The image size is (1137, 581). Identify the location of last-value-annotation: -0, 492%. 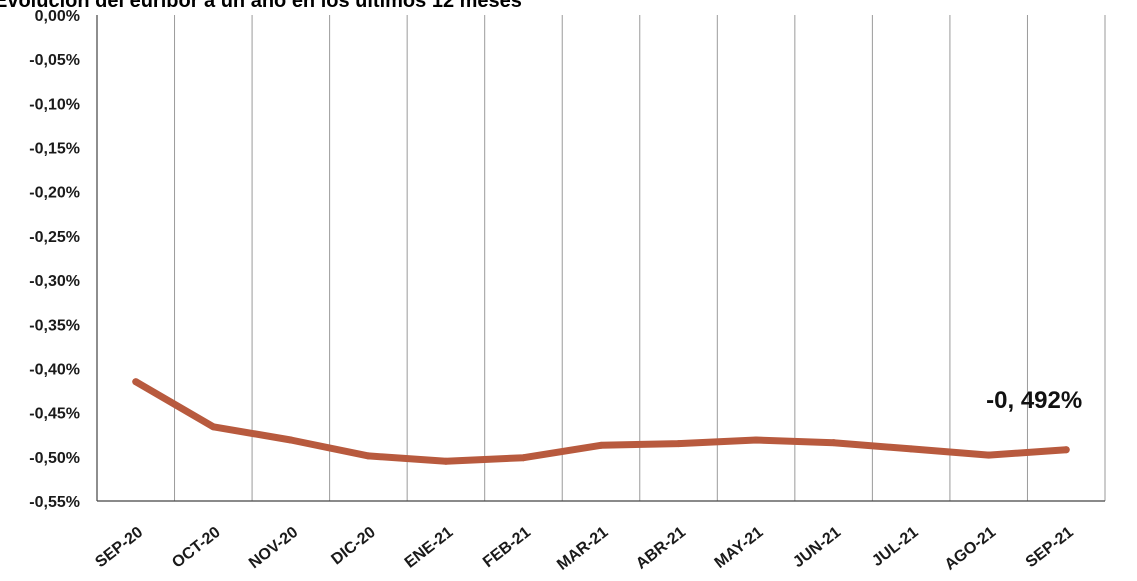
(1034, 400).